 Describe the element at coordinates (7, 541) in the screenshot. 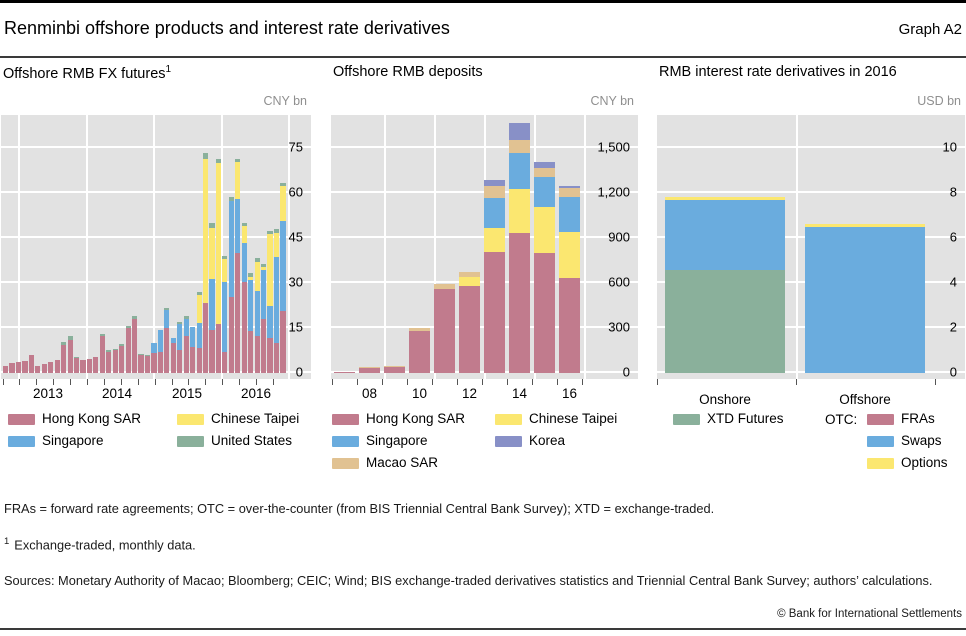

I see `footnote-1-marker: 1` at that location.